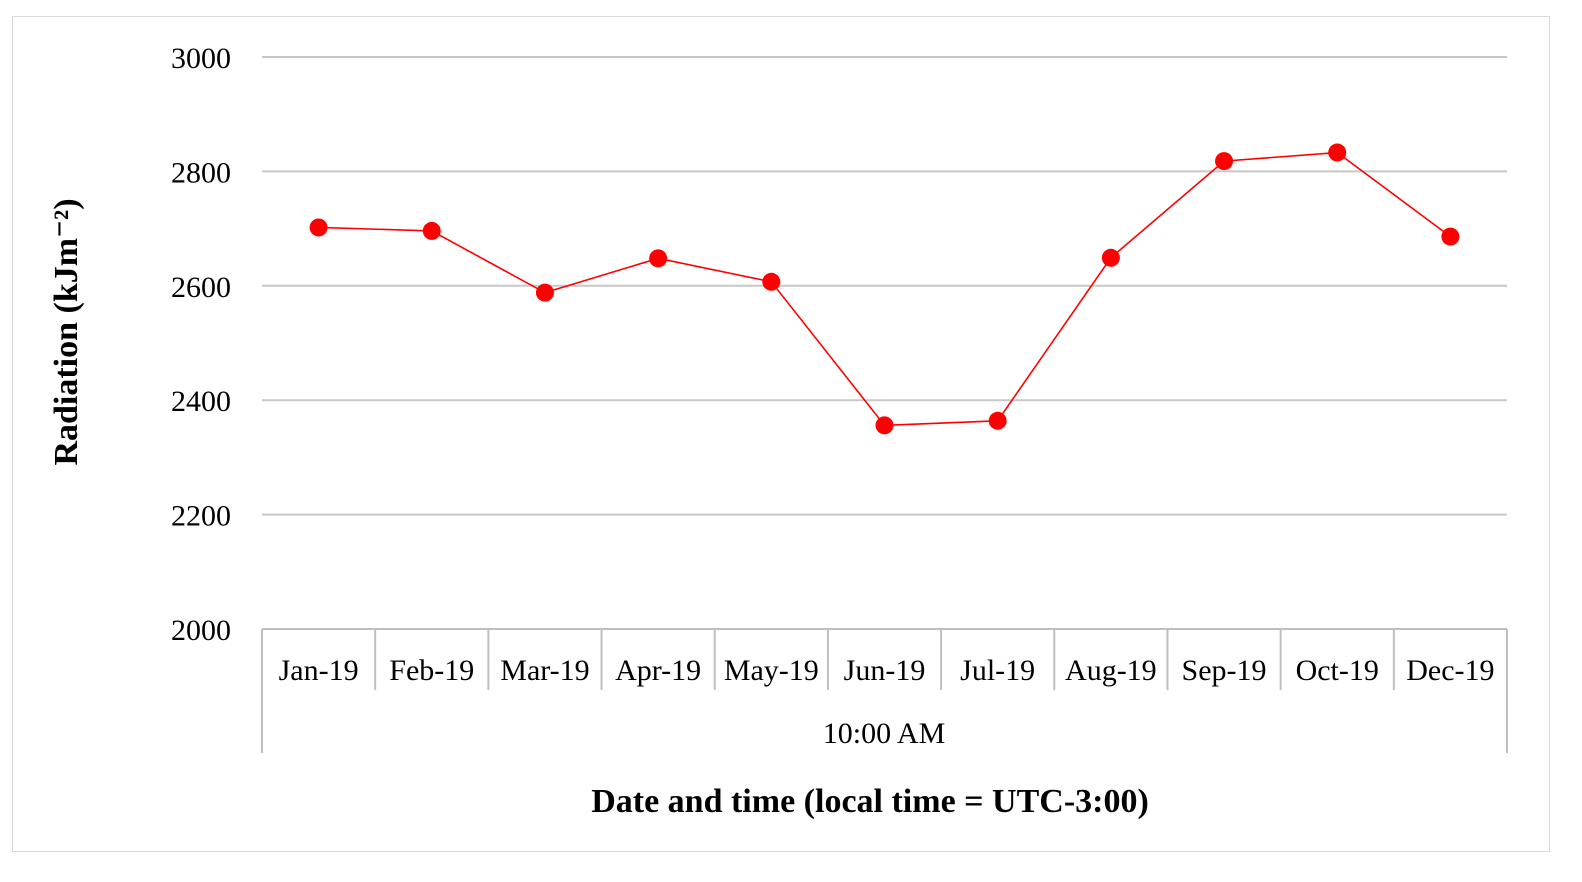 Image resolution: width=1582 pixels, height=882 pixels. What do you see at coordinates (1337, 670) in the screenshot?
I see `x-tick-label: Oct-19` at bounding box center [1337, 670].